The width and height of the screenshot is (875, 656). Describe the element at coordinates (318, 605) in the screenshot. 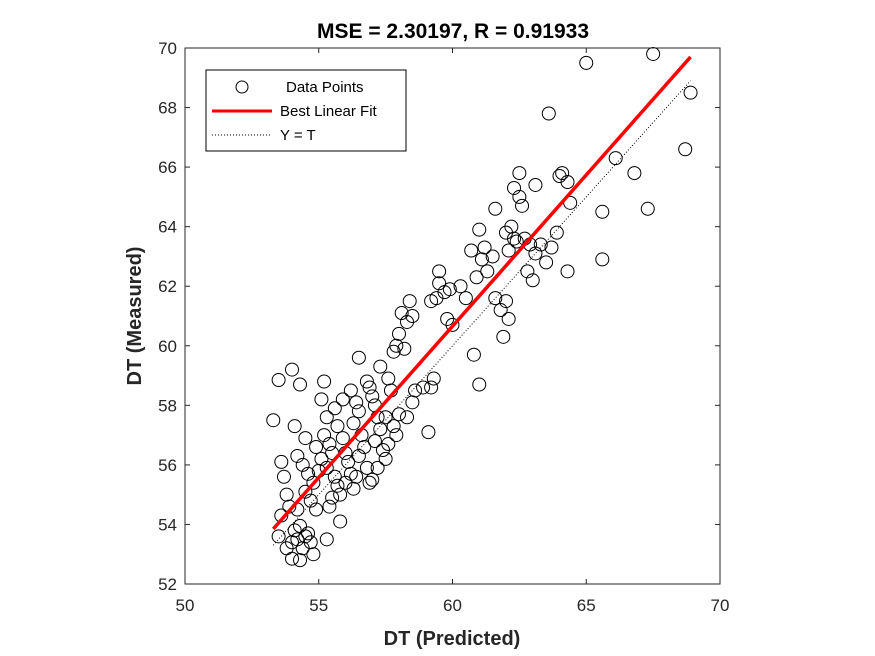

I see `x-tick-label: 55` at that location.